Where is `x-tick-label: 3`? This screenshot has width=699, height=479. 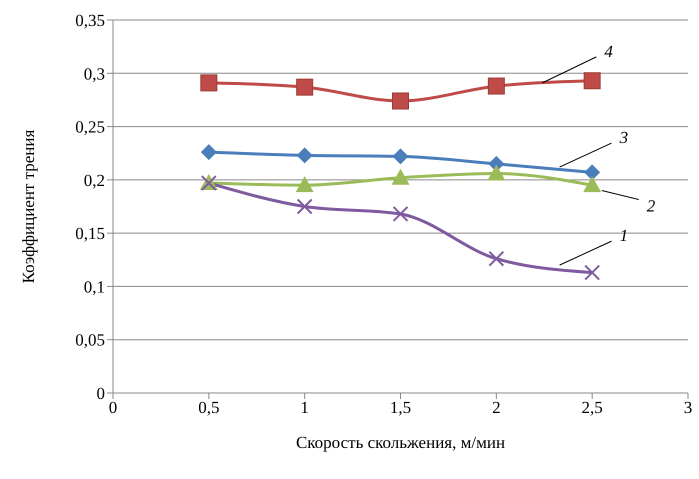 x-tick-label: 3 is located at coordinates (688, 408).